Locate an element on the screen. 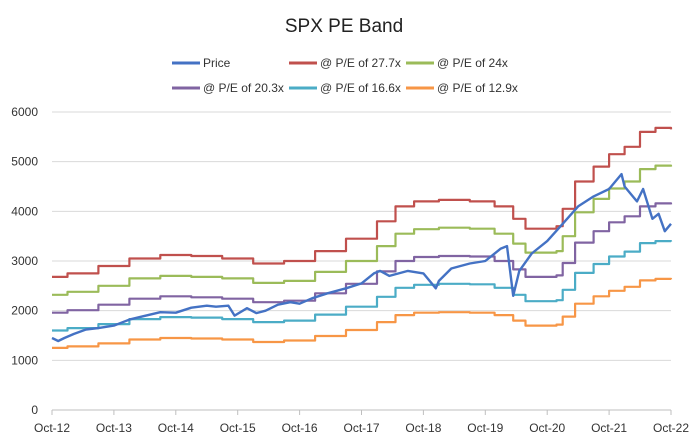 The width and height of the screenshot is (689, 444). y-tick-label: 2000 is located at coordinates (24, 311).